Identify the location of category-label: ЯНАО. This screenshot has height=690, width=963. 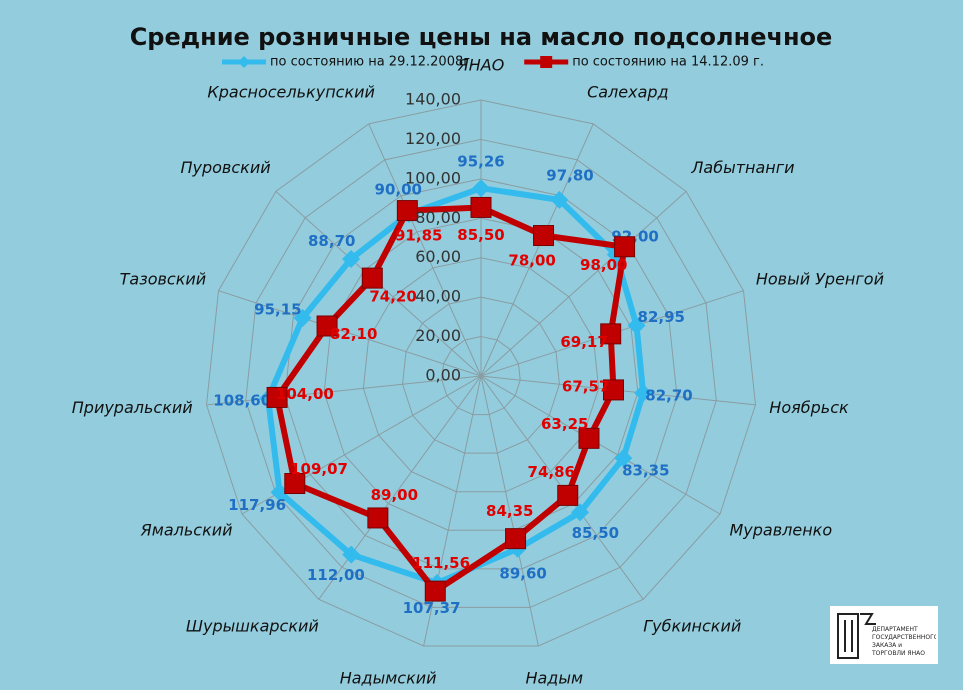
(481, 65).